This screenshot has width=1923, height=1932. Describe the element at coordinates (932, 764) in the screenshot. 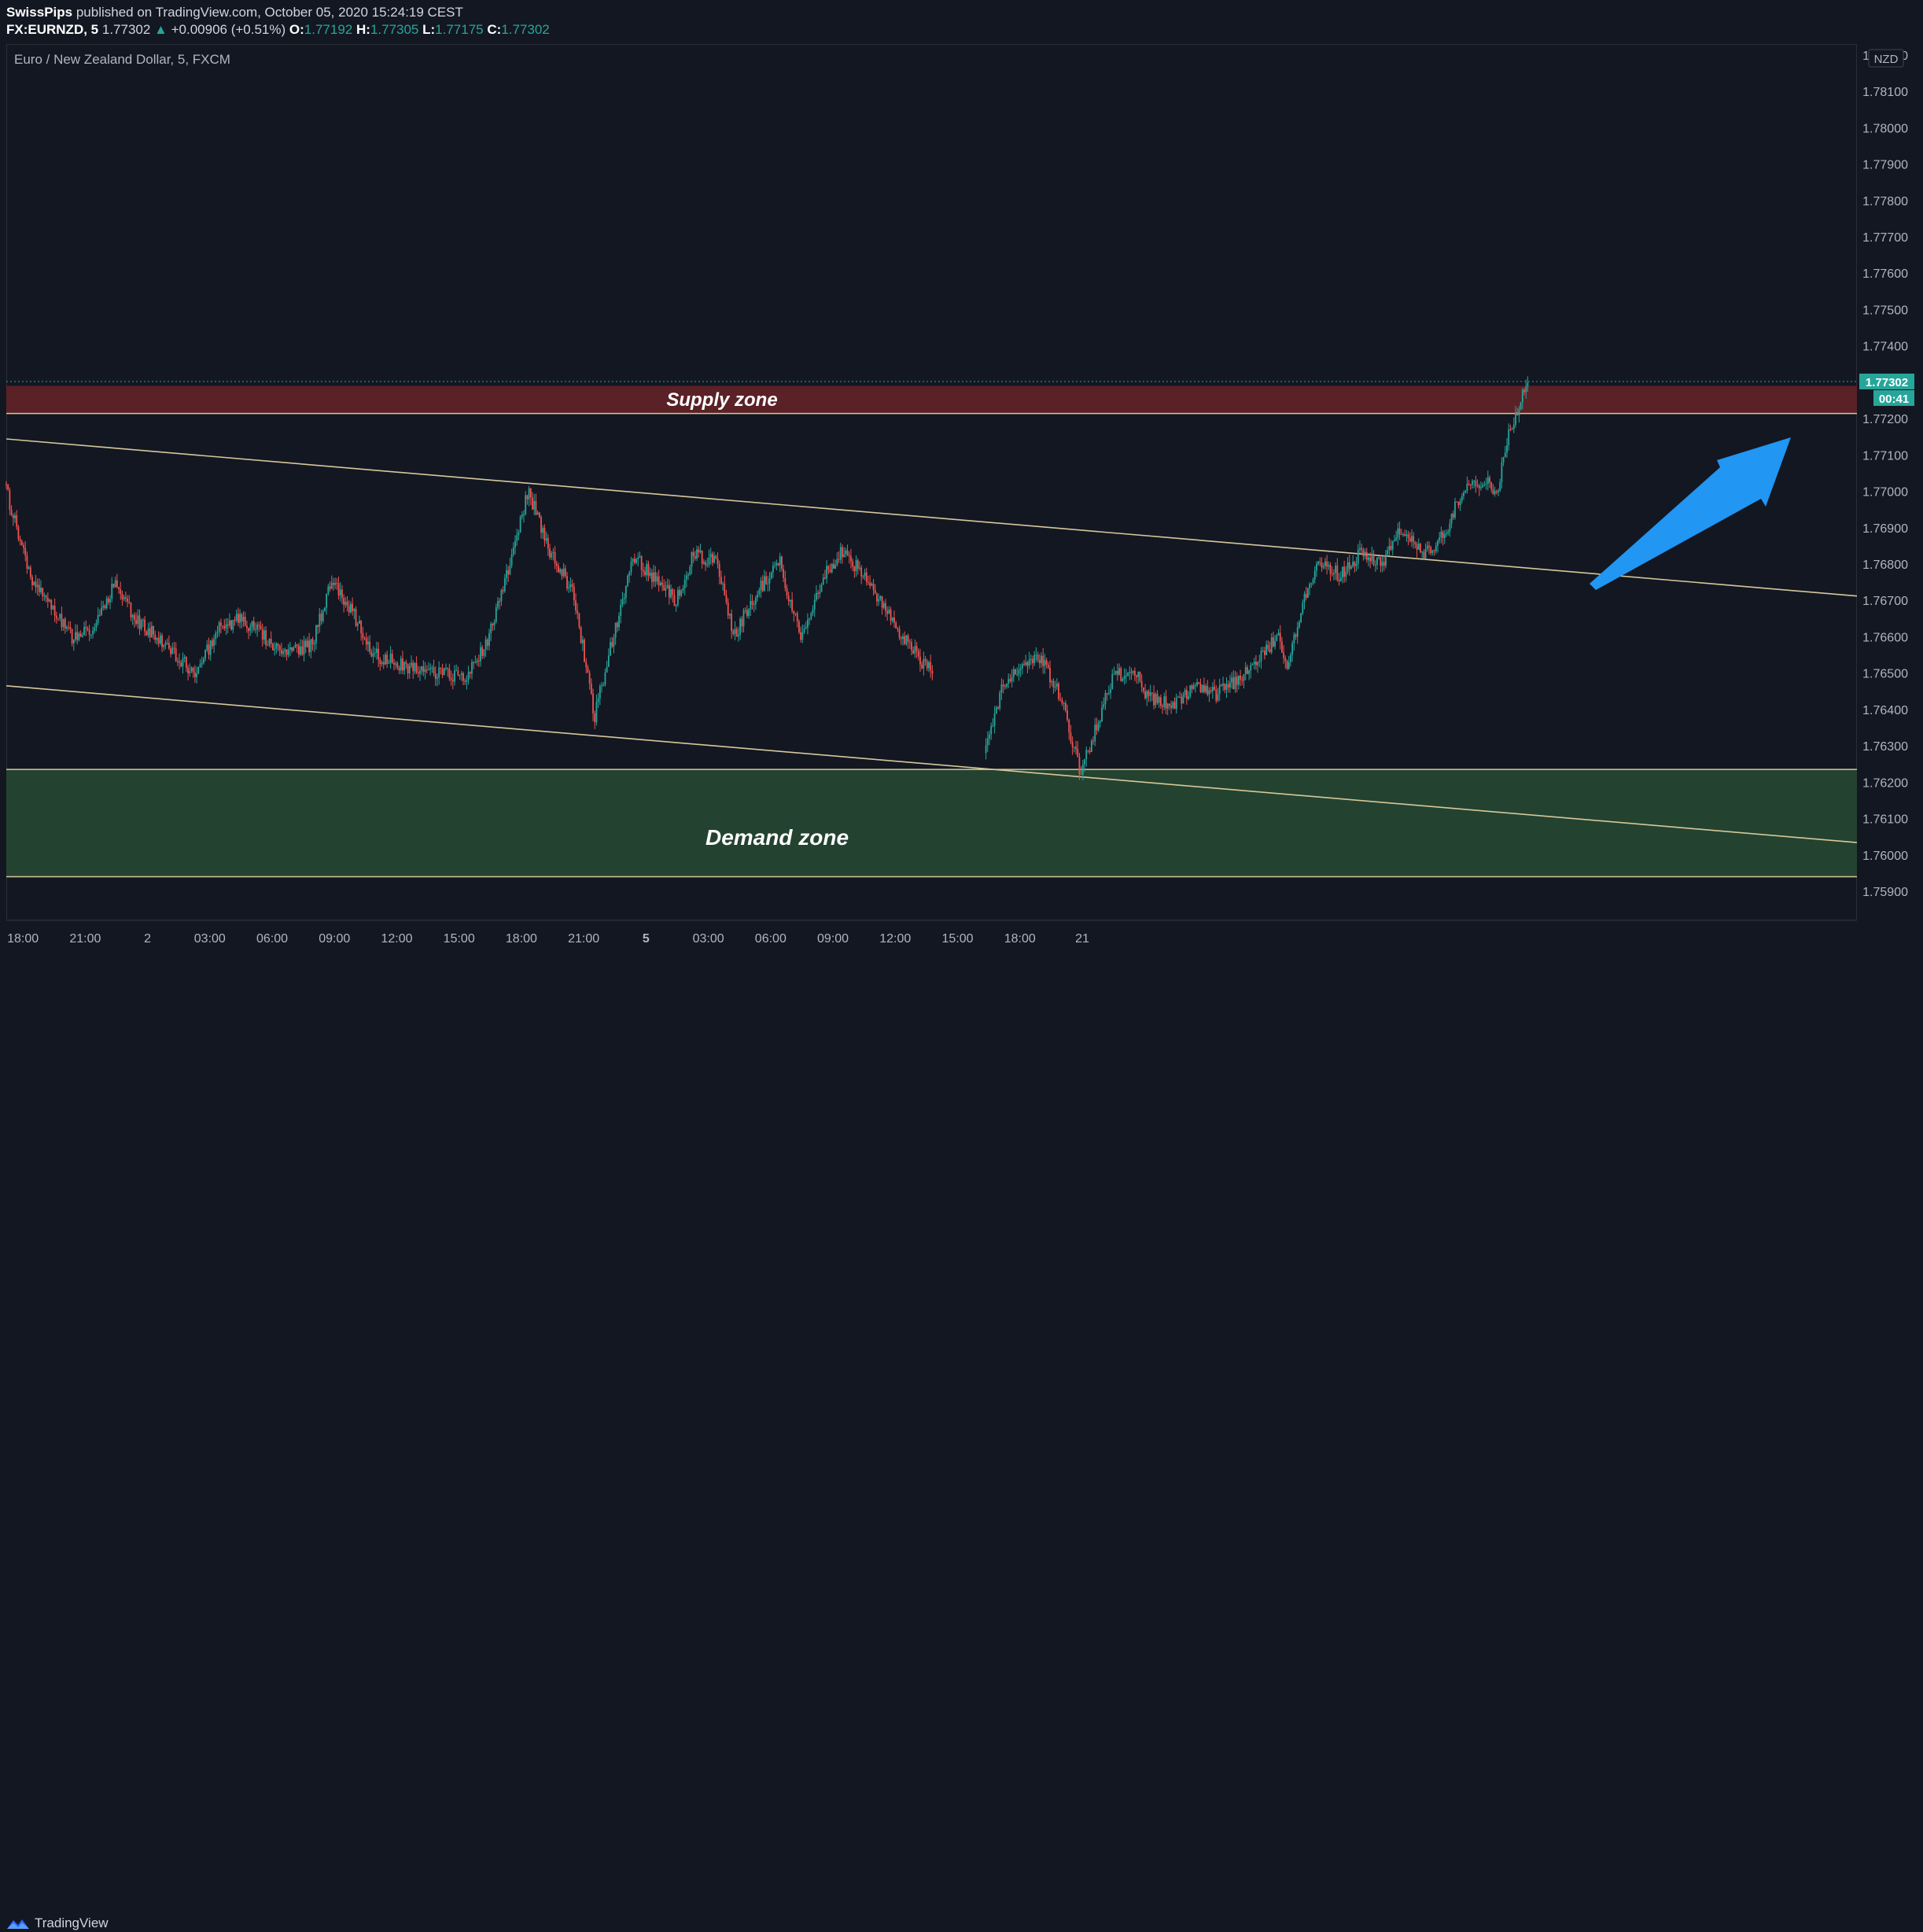

I see `channel-lower-line` at that location.